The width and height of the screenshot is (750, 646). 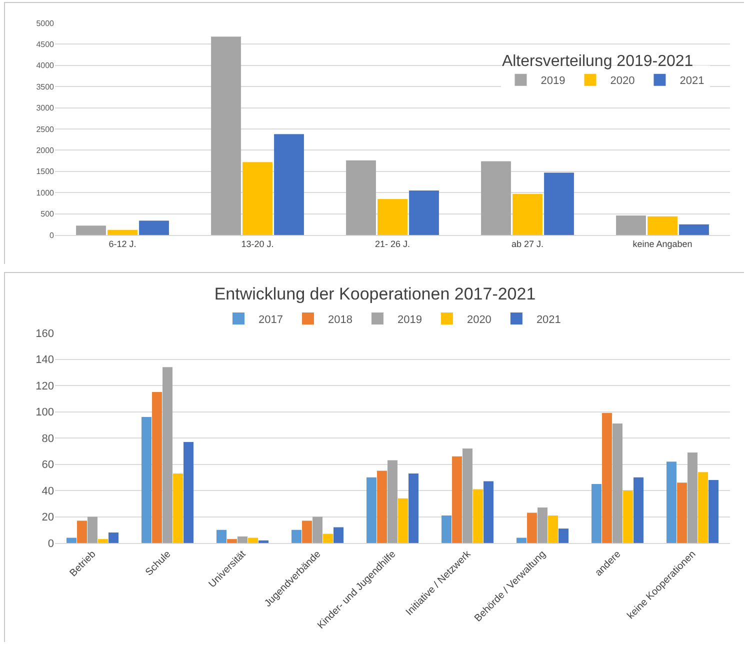 I want to click on text: Altersverteilung 2019-2021, so click(x=598, y=61).